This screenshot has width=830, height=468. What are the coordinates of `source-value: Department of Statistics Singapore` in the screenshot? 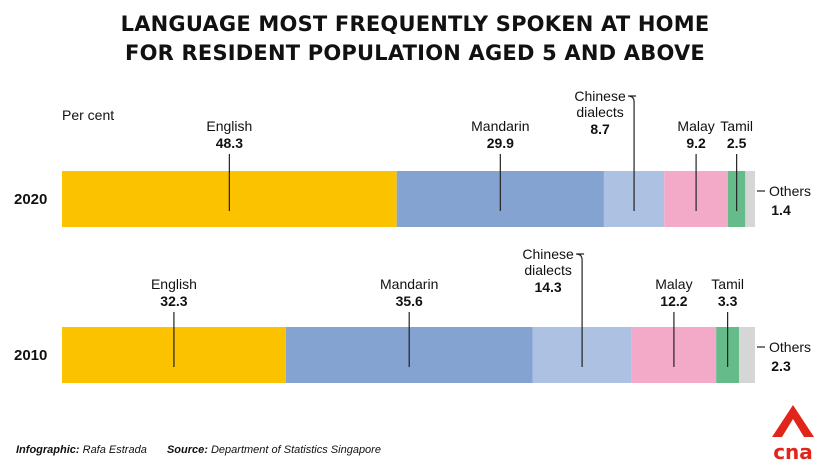 It's located at (295, 450).